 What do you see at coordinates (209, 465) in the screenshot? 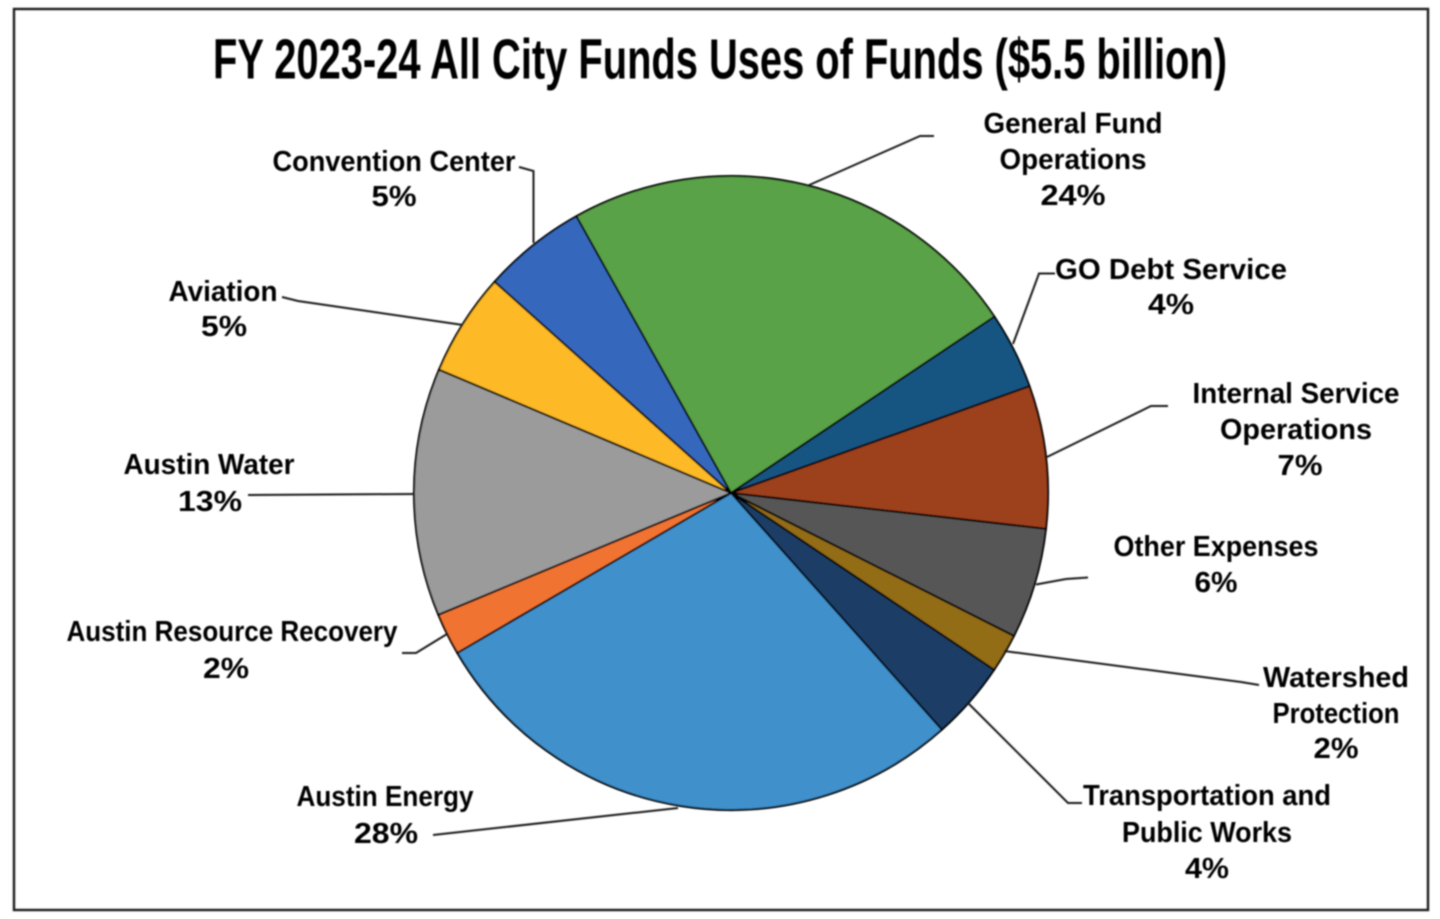
I see `svg-text: Austin Water` at bounding box center [209, 465].